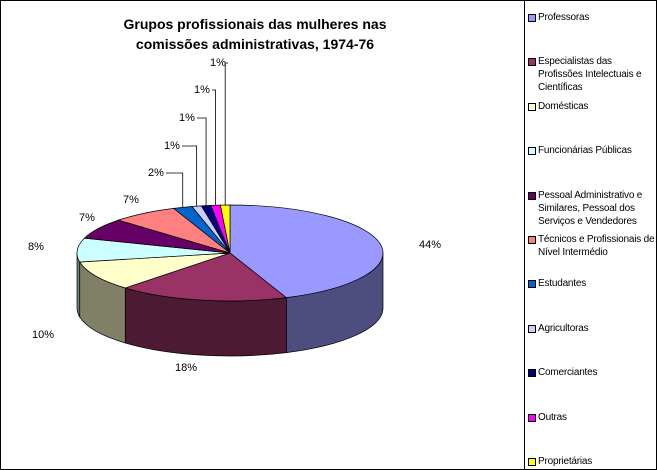 This screenshot has width=657, height=470. Describe the element at coordinates (563, 328) in the screenshot. I see `legend-label: Agricultoras` at that location.